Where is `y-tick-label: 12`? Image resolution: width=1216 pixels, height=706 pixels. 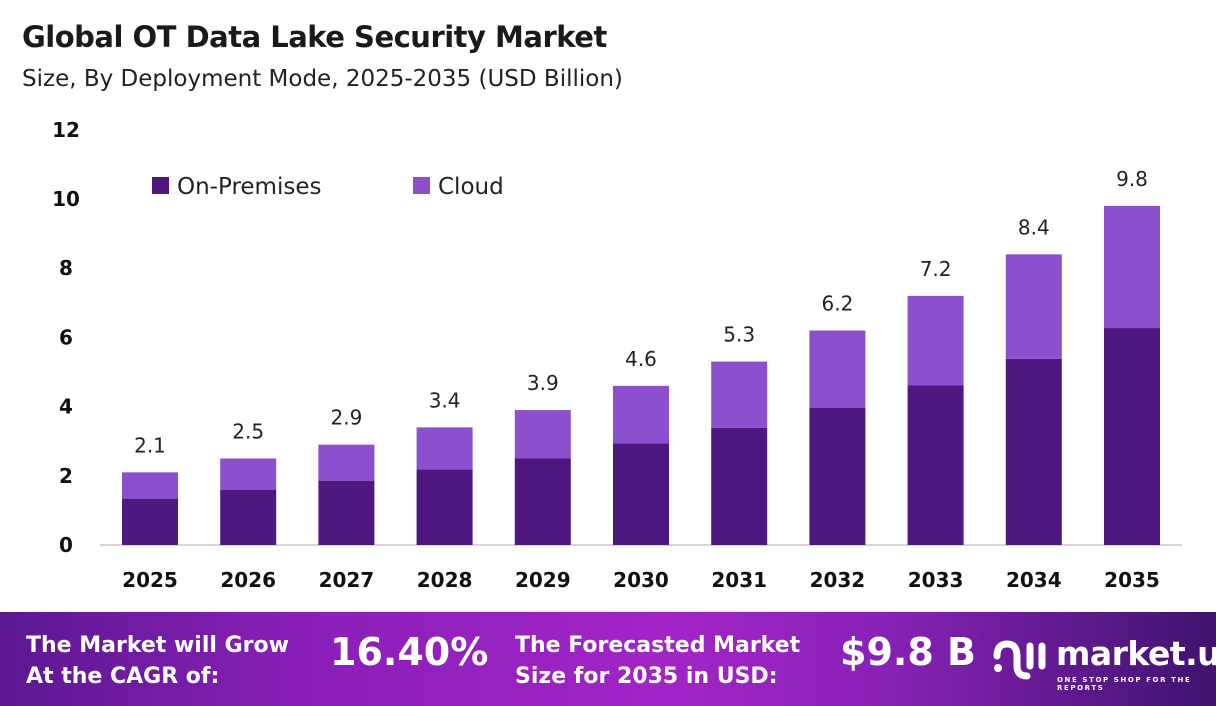 y-tick-label: 12 is located at coordinates (66, 130).